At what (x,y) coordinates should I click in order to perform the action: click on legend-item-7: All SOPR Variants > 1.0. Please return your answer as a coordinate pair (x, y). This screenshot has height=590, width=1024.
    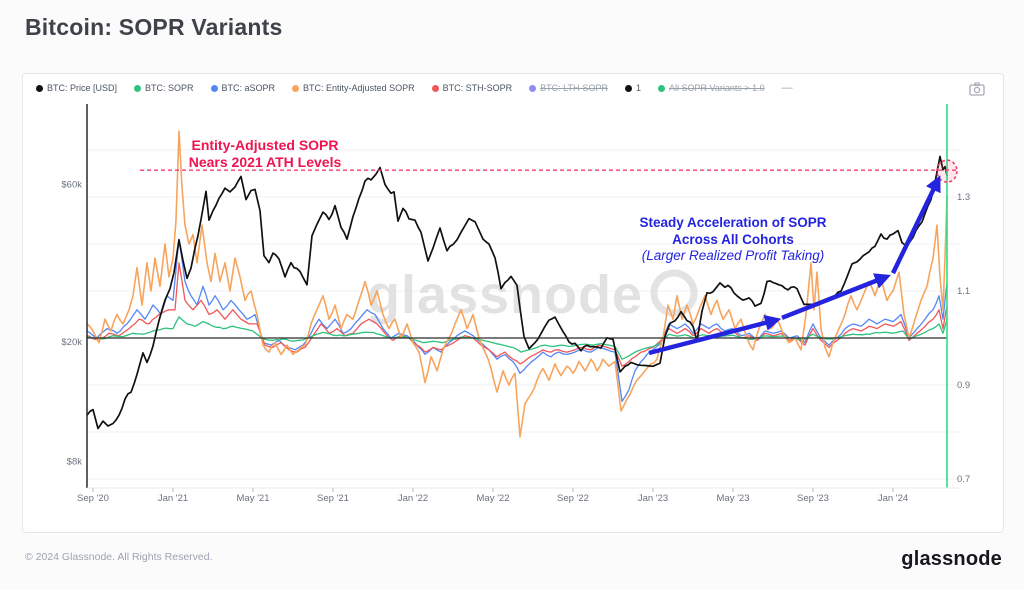
    Looking at the image, I should click on (711, 88).